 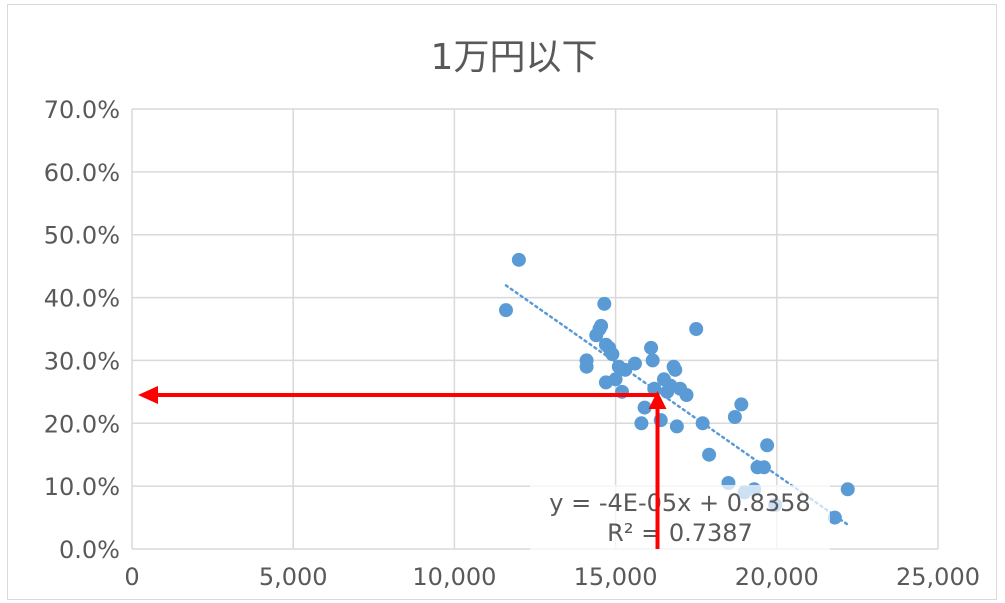 I want to click on equation-background, so click(x=680, y=518).